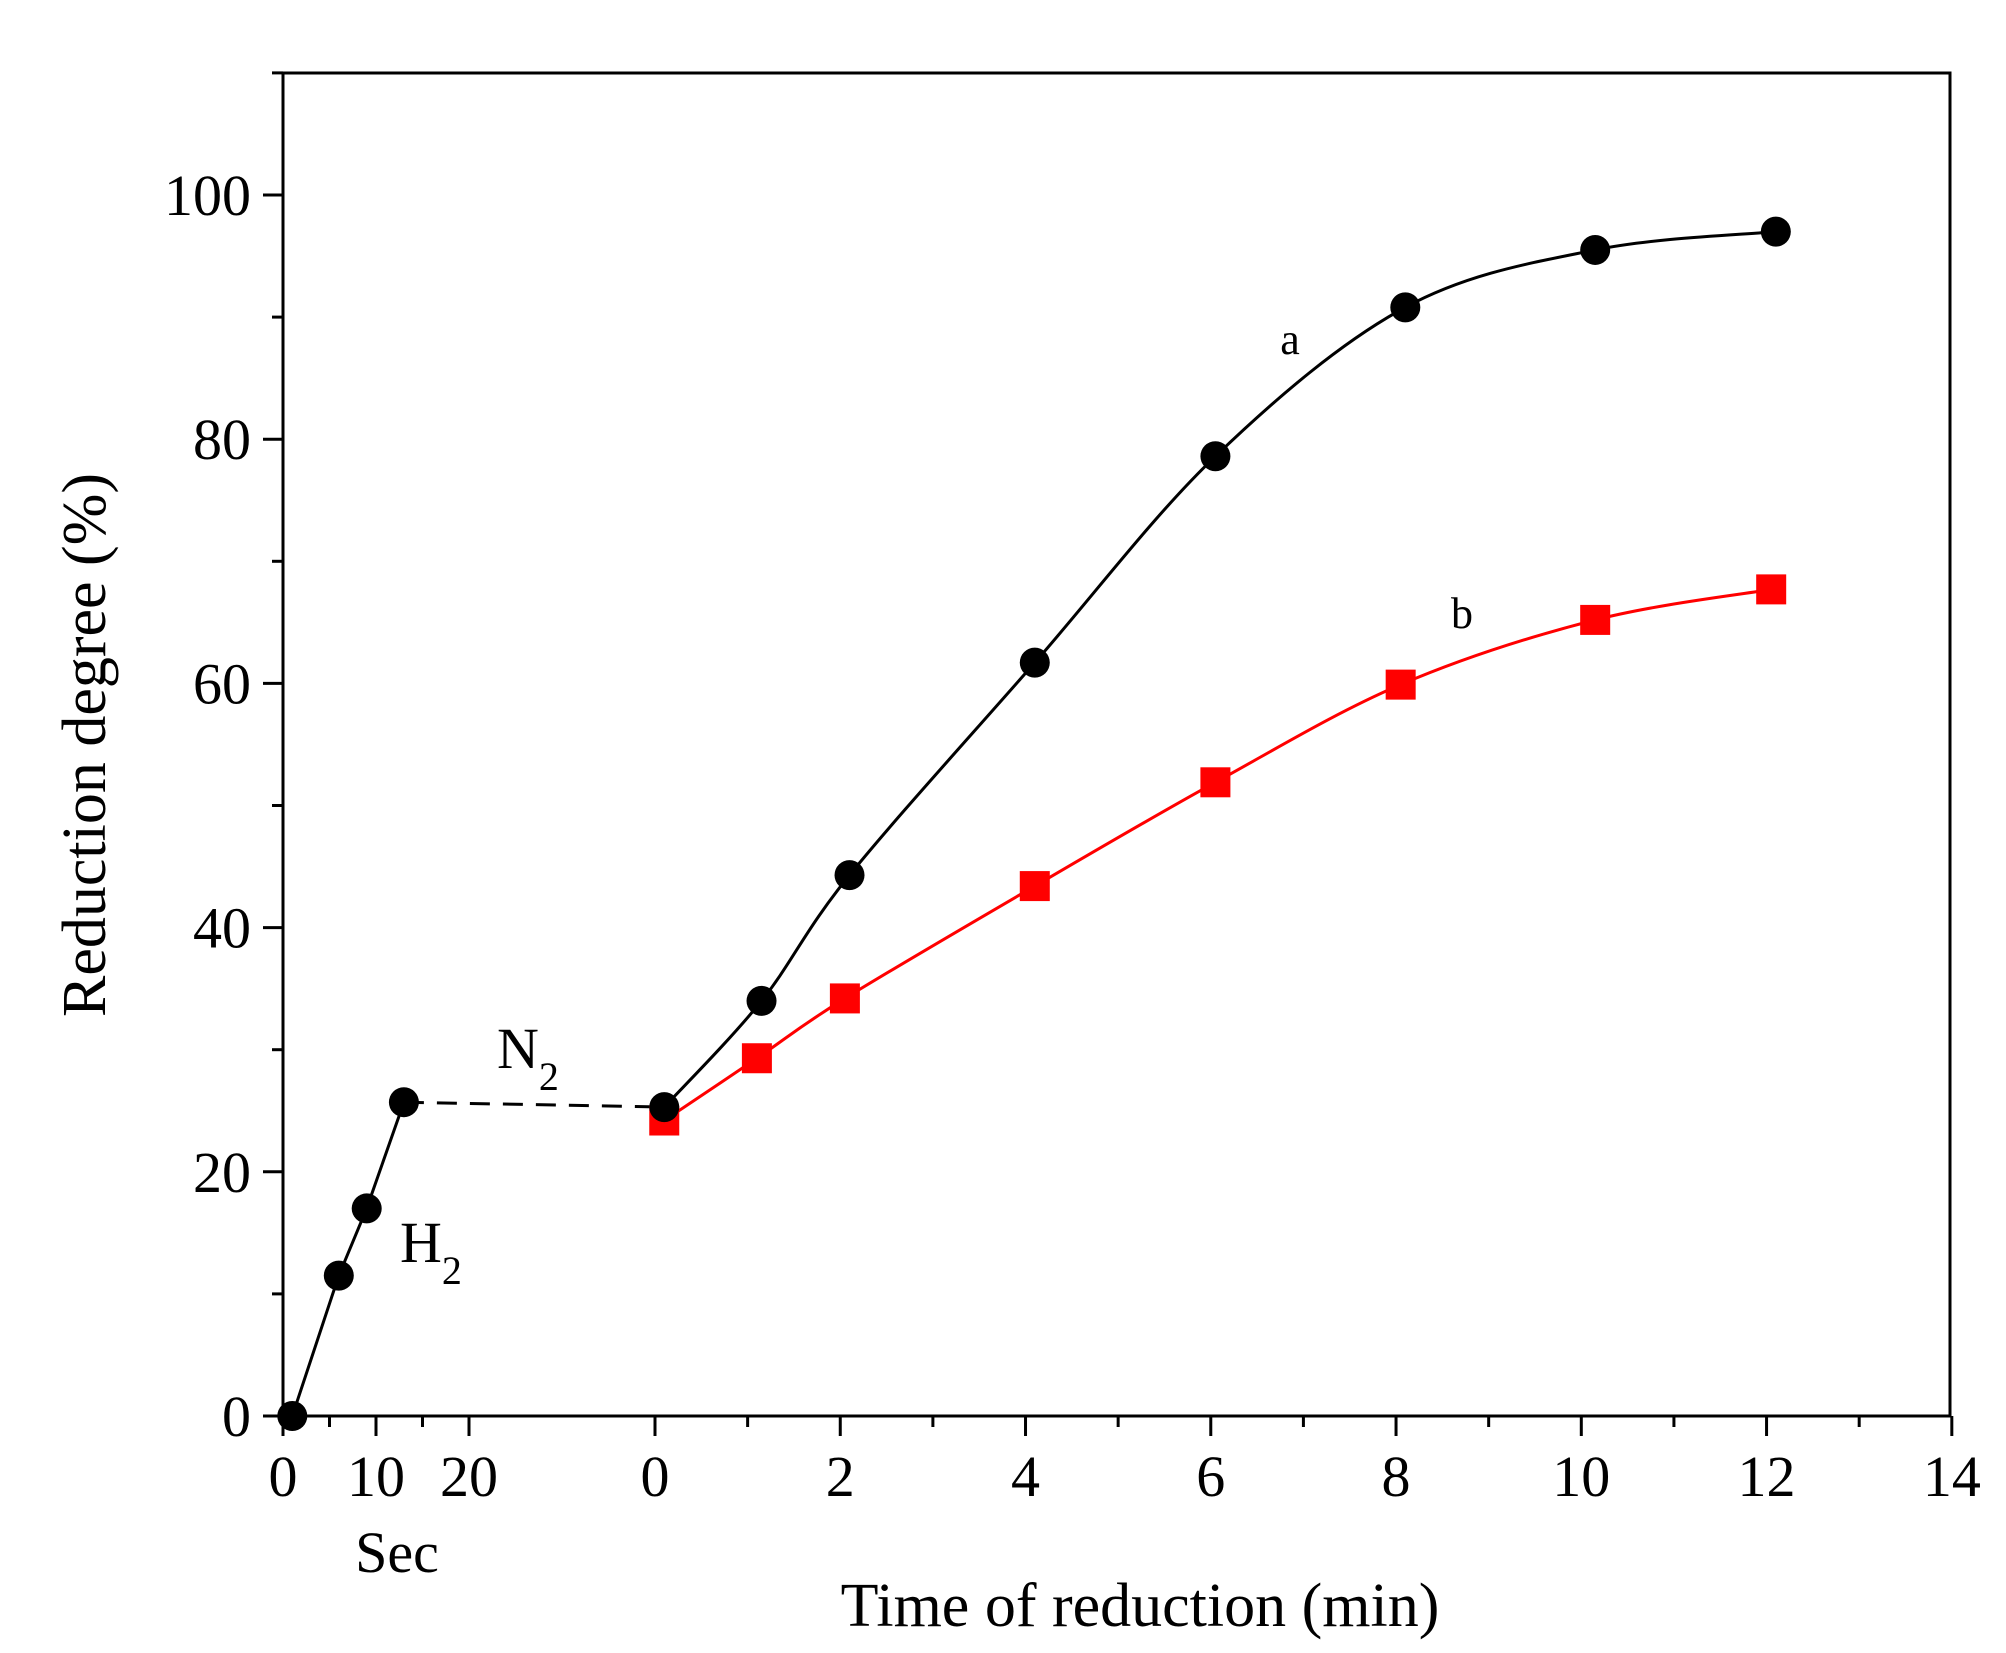  What do you see at coordinates (528, 1057) in the screenshot?
I see `n2-annotation: N2` at bounding box center [528, 1057].